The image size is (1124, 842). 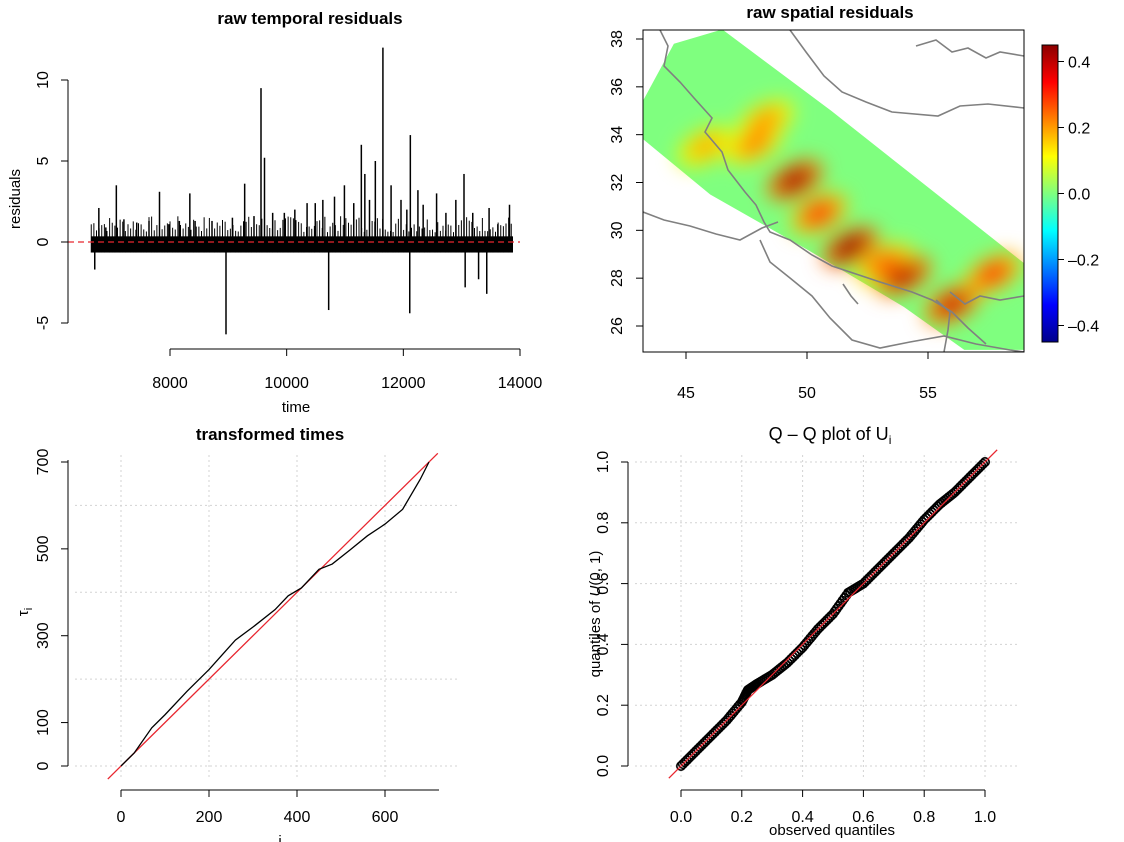 What do you see at coordinates (270, 434) in the screenshot?
I see `transformed-title: transformed times` at bounding box center [270, 434].